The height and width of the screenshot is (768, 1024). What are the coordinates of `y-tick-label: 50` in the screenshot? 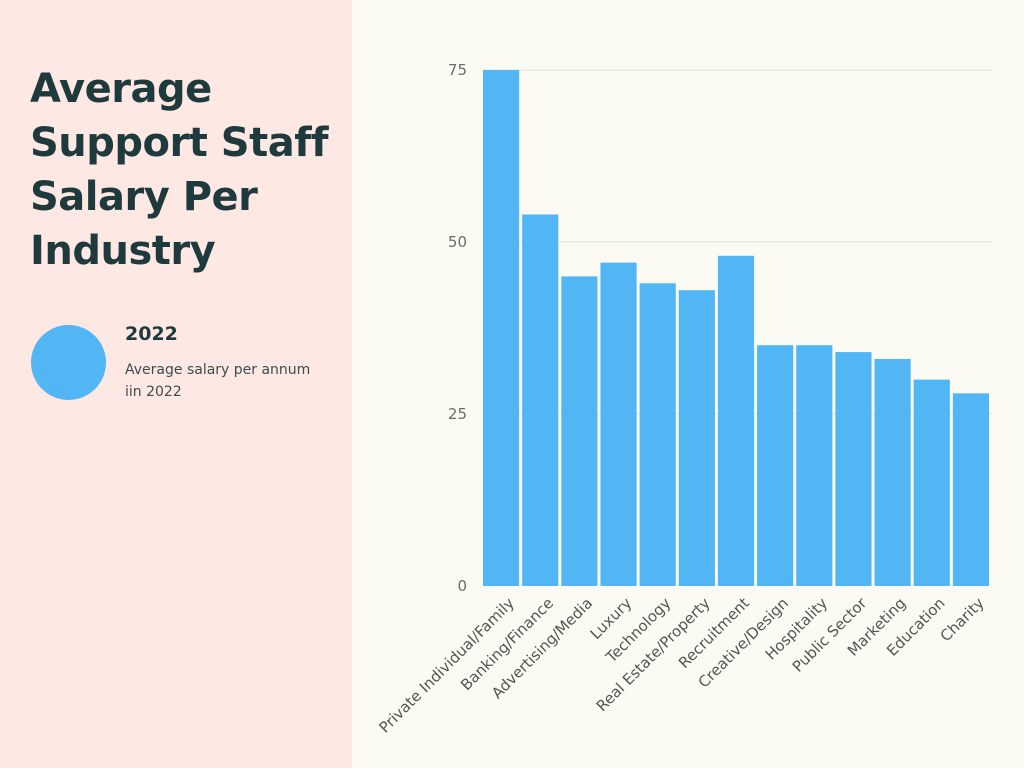 It's located at (457, 242).